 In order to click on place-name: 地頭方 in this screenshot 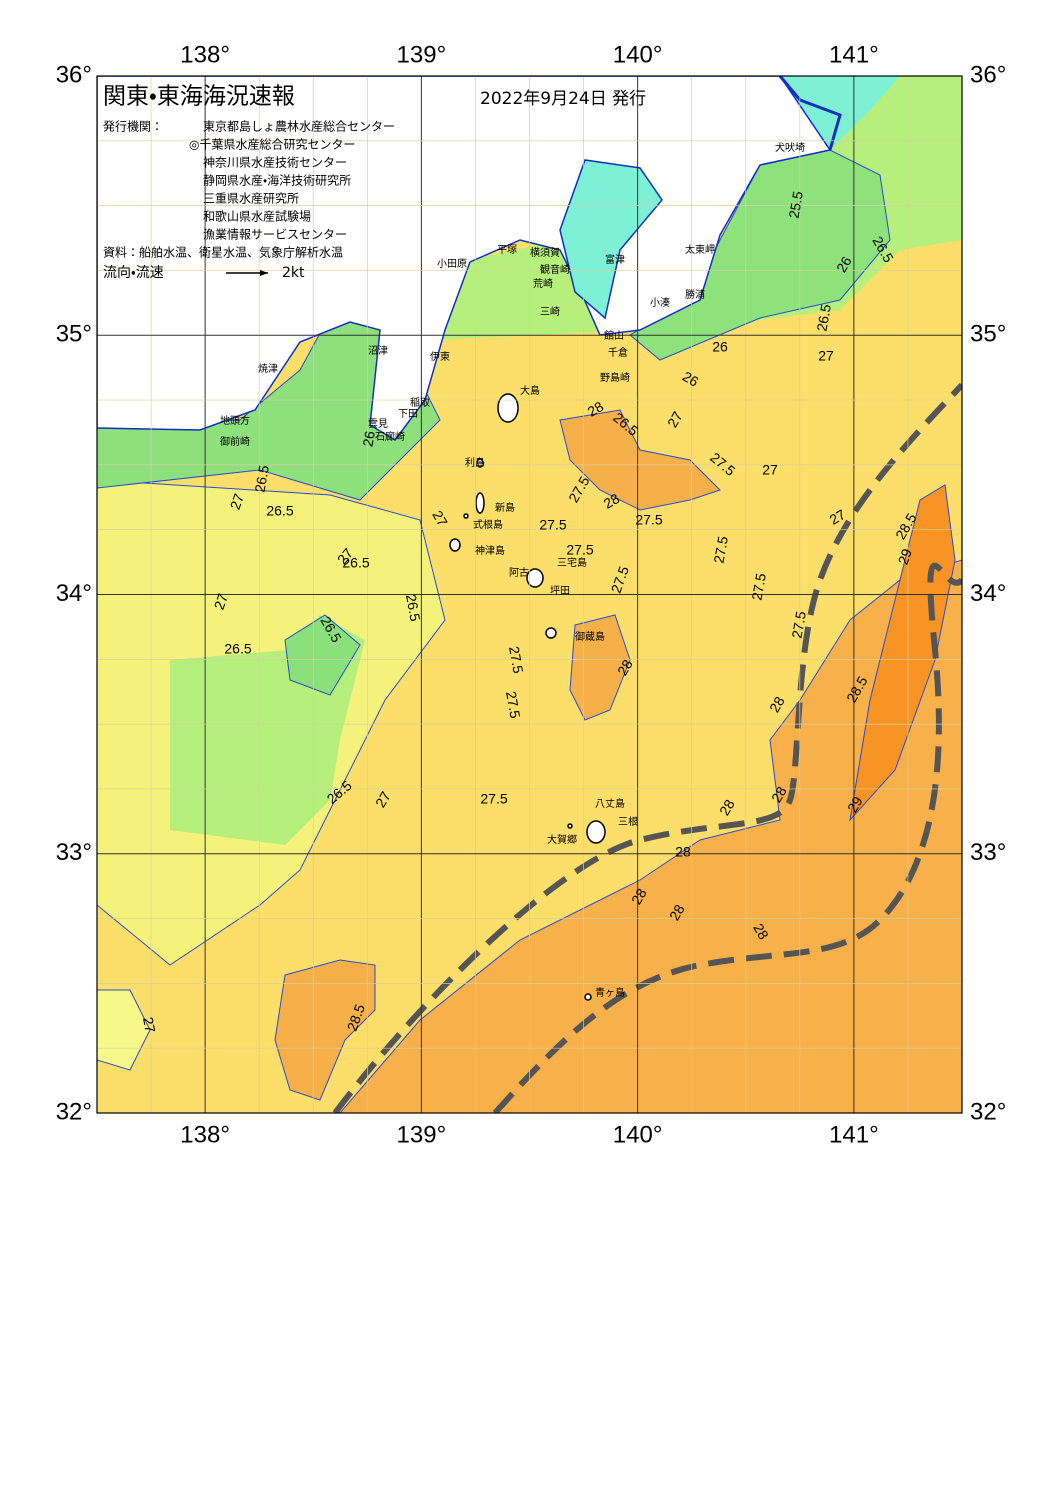, I will do `click(235, 420)`.